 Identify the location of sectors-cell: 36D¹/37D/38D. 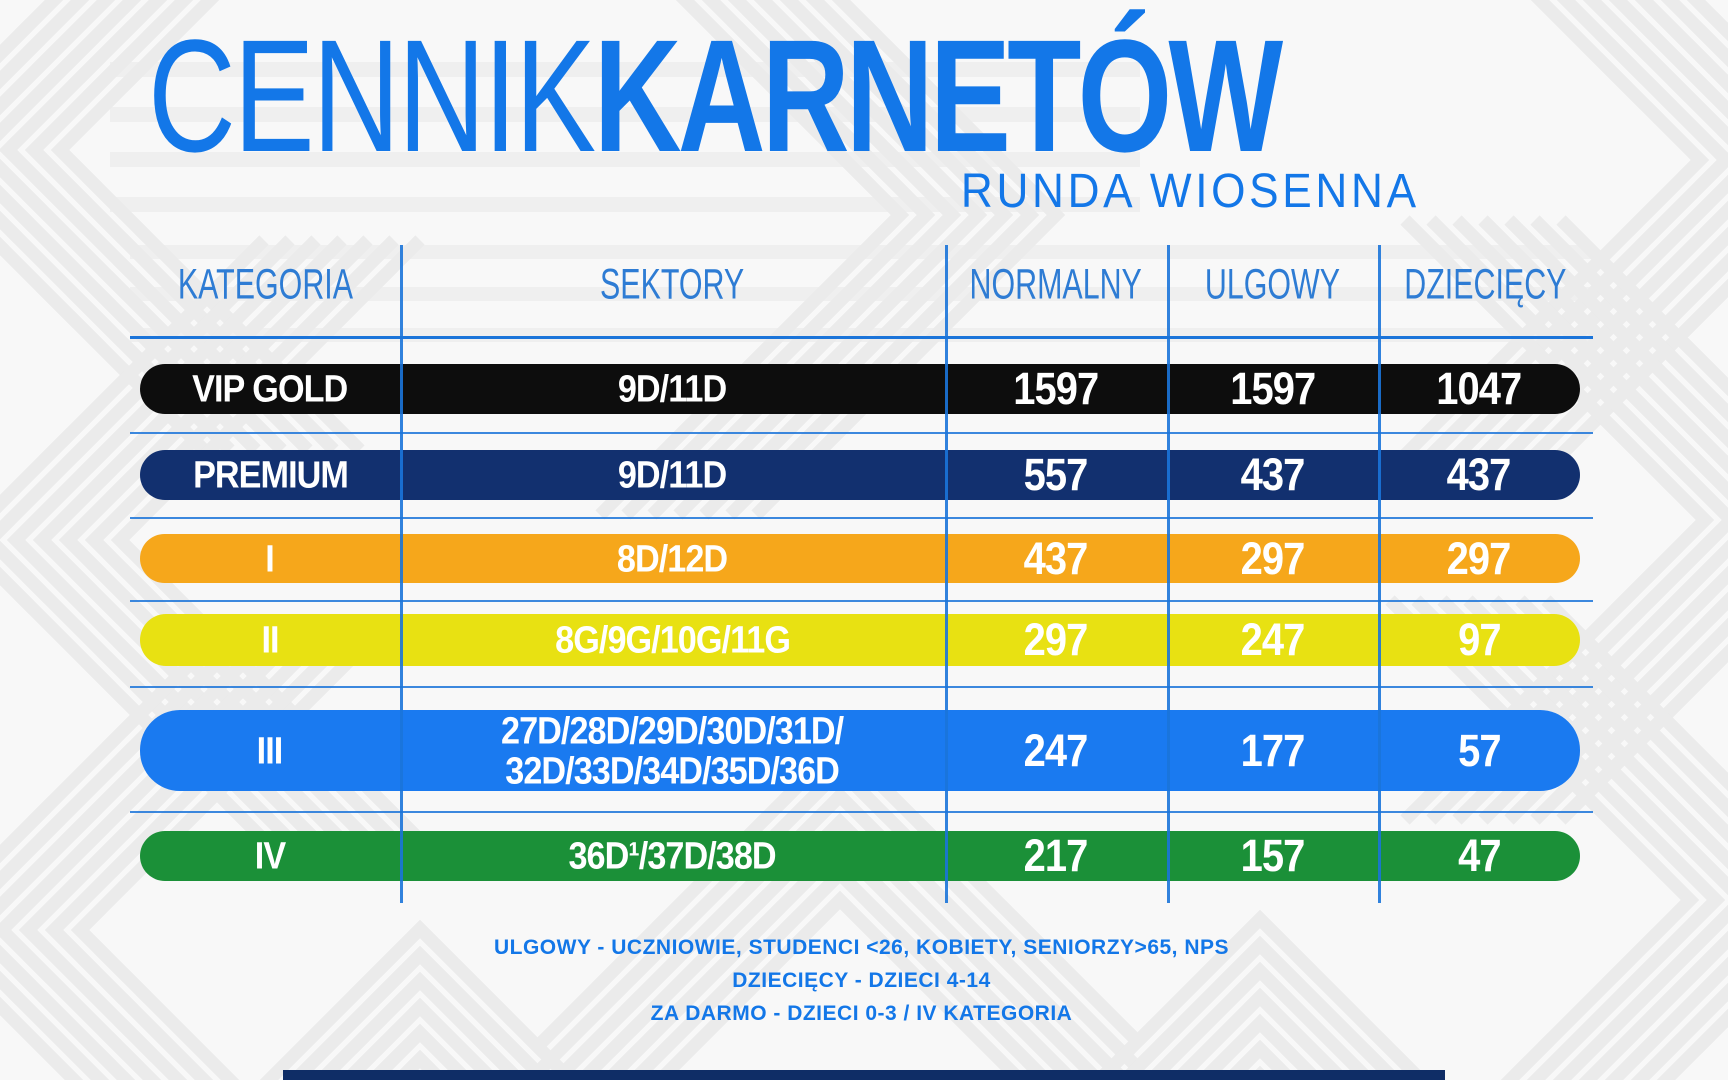
(672, 855).